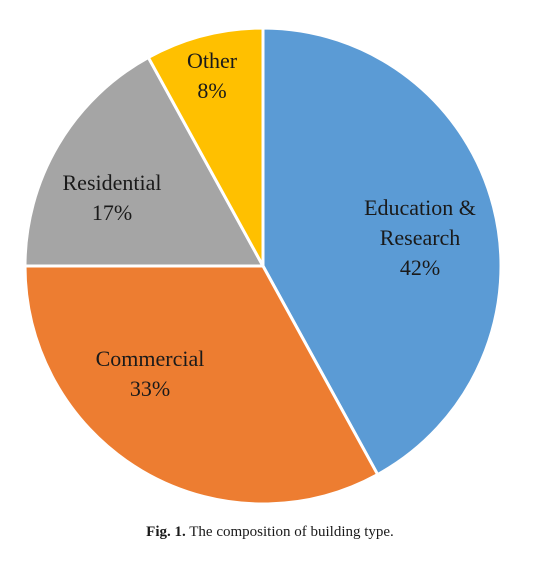 This screenshot has height=564, width=540. What do you see at coordinates (205, 147) in the screenshot?
I see `pie-slice-other` at bounding box center [205, 147].